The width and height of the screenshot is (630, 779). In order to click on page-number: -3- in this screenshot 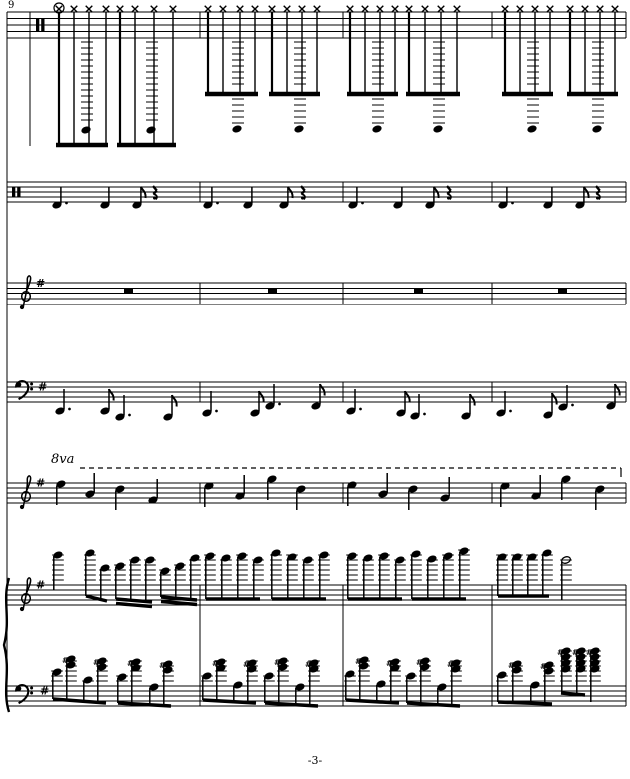, I will do `click(315, 760)`.